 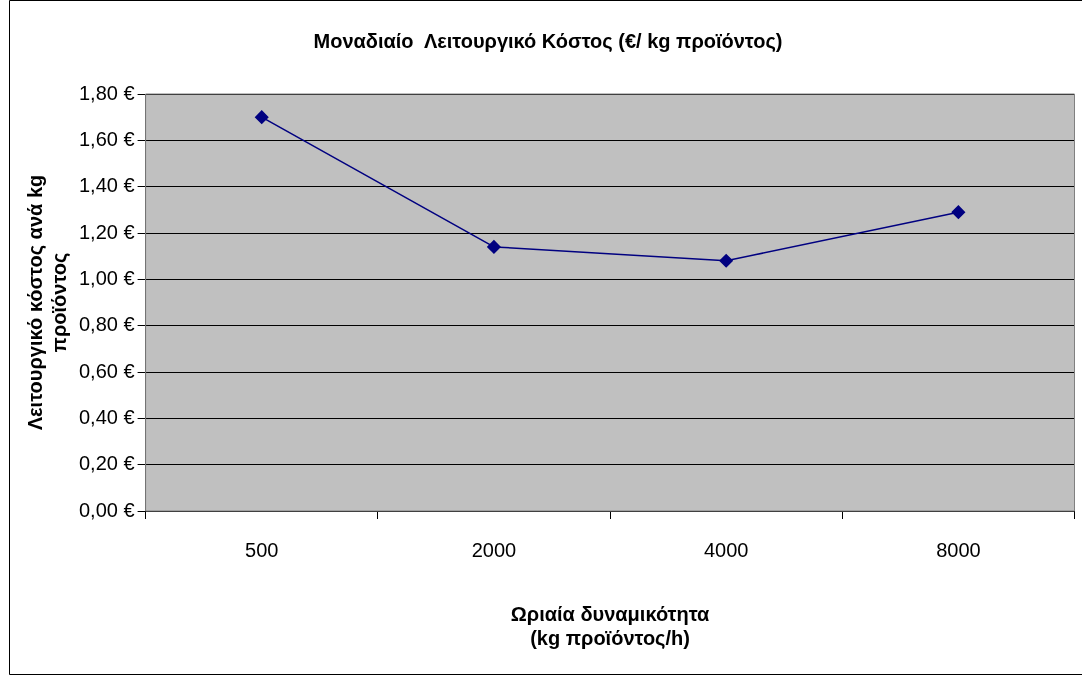 What do you see at coordinates (494, 549) in the screenshot?
I see `x-tick-label: 2000` at bounding box center [494, 549].